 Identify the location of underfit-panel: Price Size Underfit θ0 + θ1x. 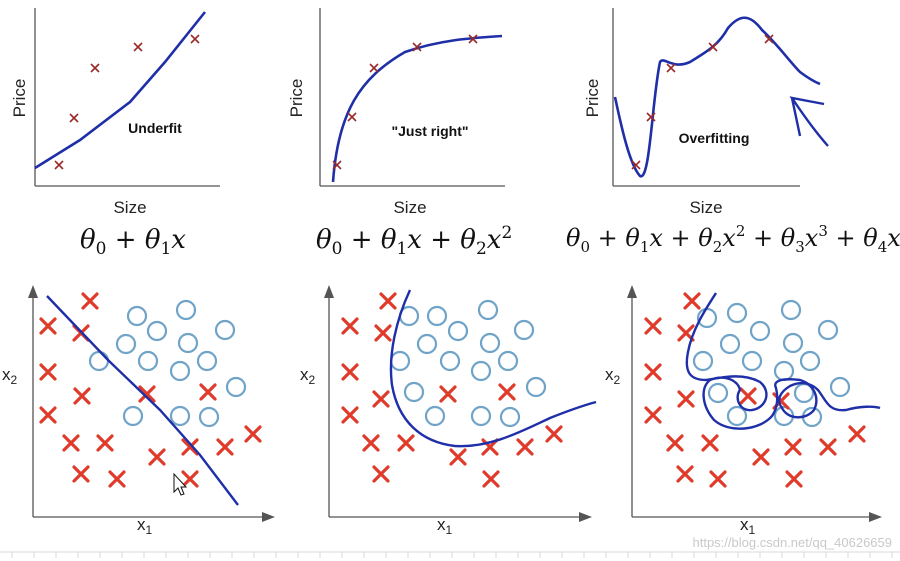
(115, 133).